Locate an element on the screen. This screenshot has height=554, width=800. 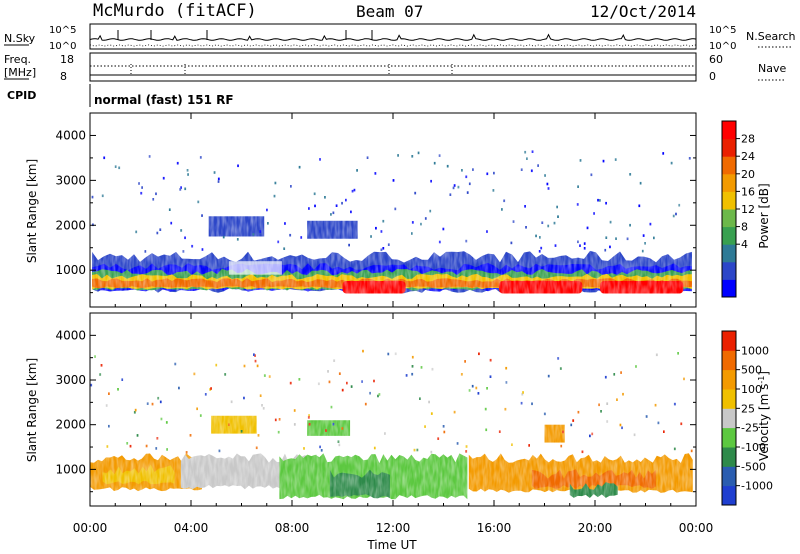
freq-traces is located at coordinates (393, 70).